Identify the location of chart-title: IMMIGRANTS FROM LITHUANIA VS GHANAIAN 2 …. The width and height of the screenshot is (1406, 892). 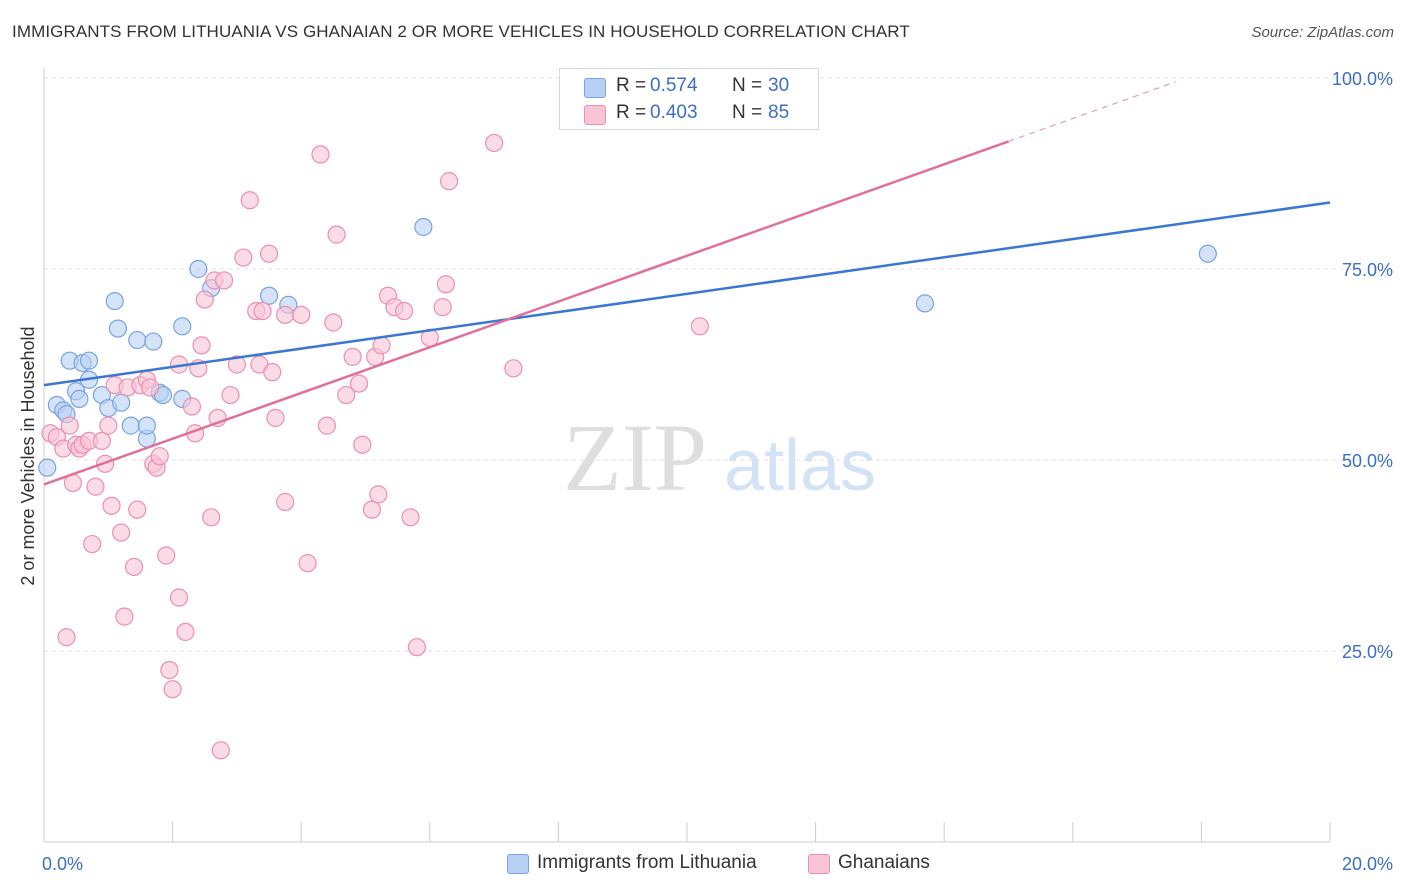
(461, 31).